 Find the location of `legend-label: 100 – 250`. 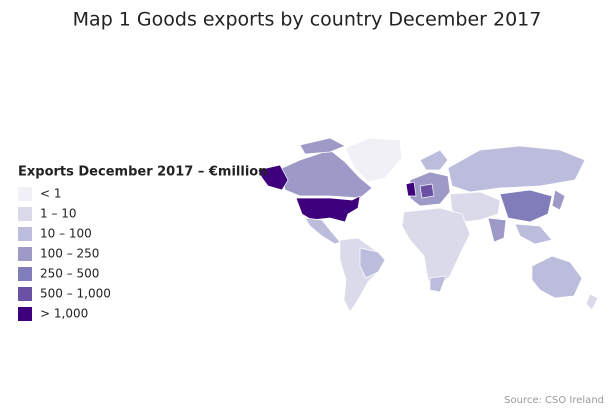

legend-label: 100 – 250 is located at coordinates (69, 254).